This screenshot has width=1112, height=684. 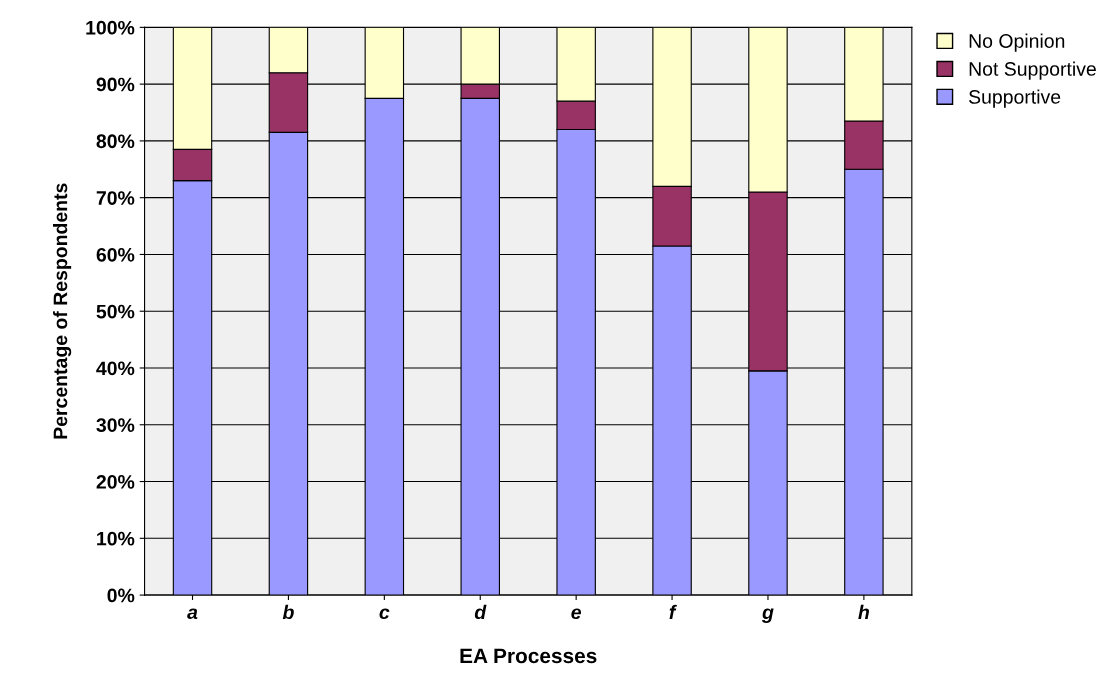 I want to click on x-tick-label: b, so click(x=288, y=612).